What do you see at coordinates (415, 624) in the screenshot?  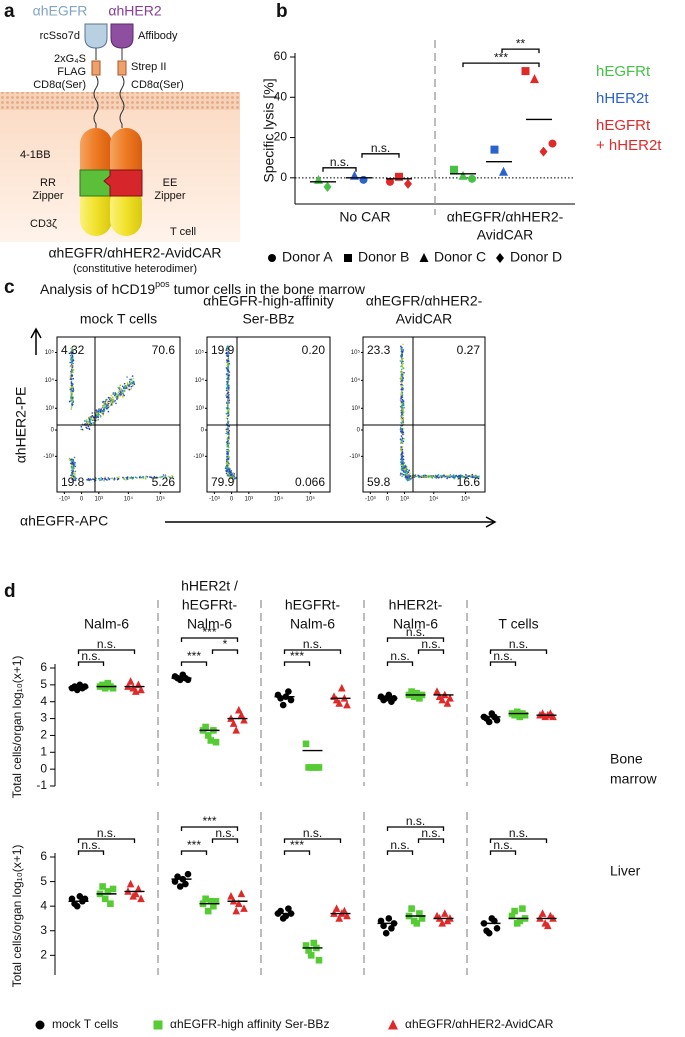 I see `category-label: Nalm-6` at bounding box center [415, 624].